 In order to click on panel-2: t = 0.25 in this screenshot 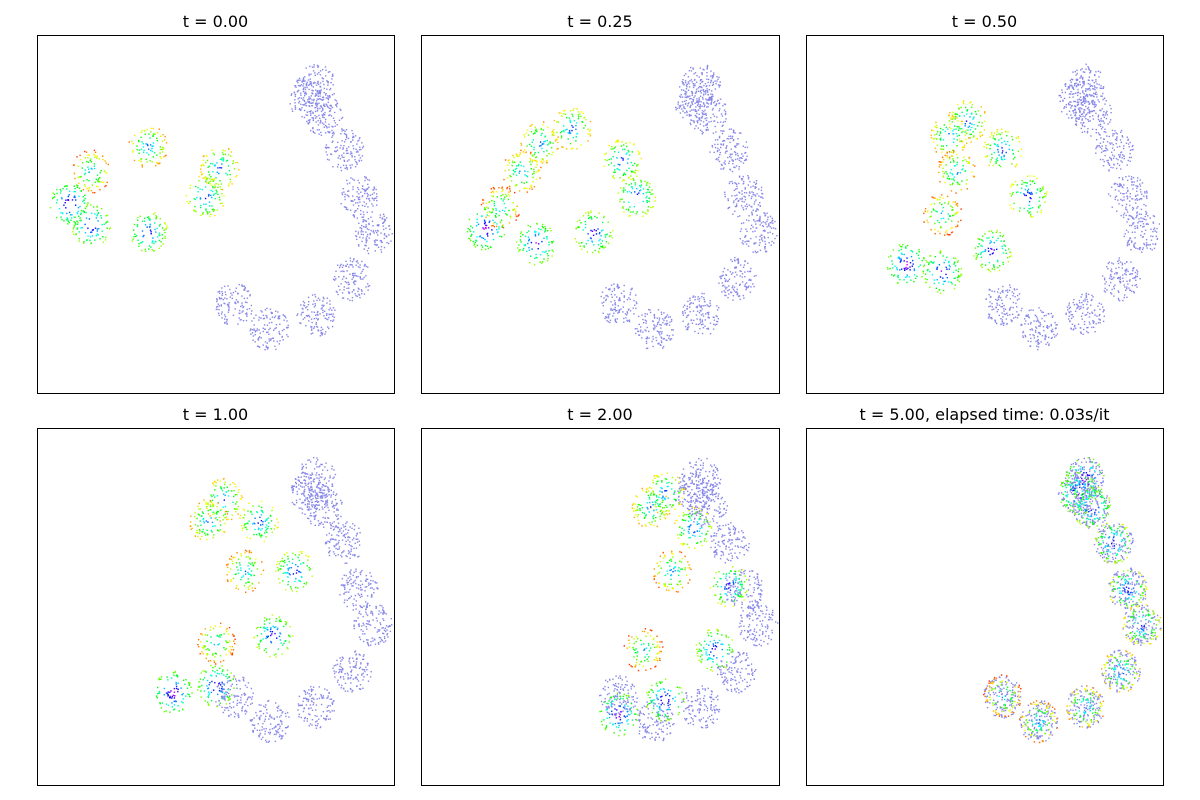, I will do `click(600, 203)`.